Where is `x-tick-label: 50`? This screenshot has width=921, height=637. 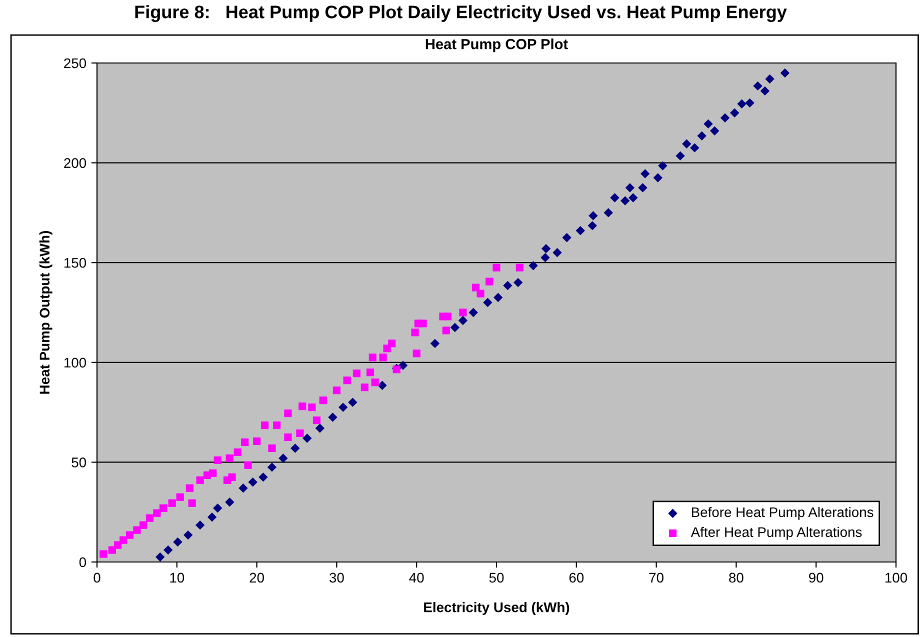
x-tick-label: 50 is located at coordinates (496, 577).